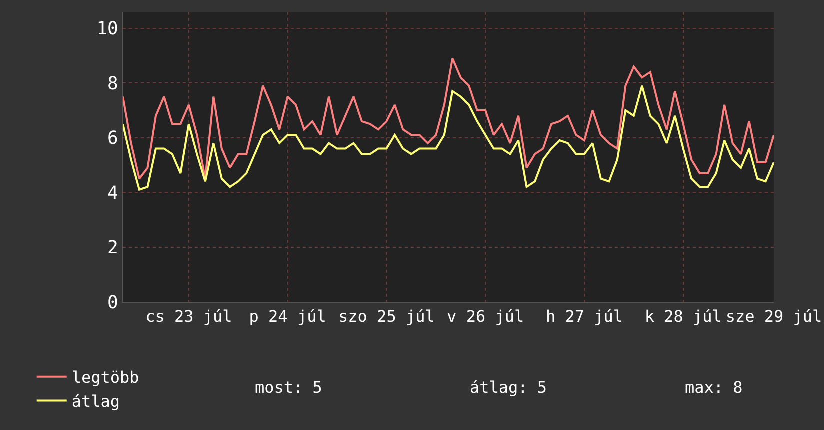 Image resolution: width=824 pixels, height=430 pixels. What do you see at coordinates (189, 316) in the screenshot?
I see `x-tick-label: cs 23 júl` at bounding box center [189, 316].